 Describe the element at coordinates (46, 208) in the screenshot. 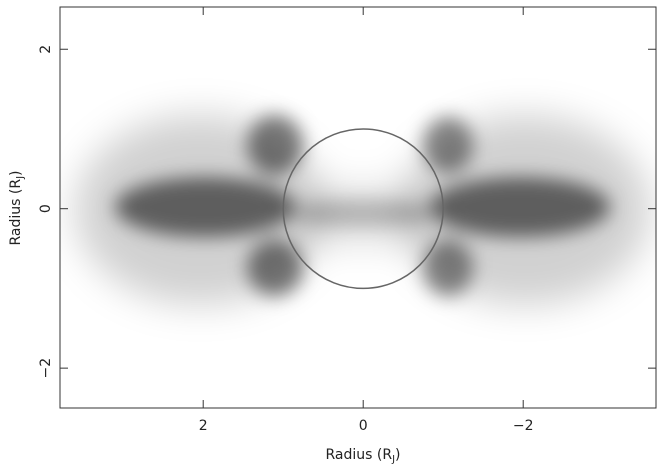

I see `y-tick-label: 0` at that location.